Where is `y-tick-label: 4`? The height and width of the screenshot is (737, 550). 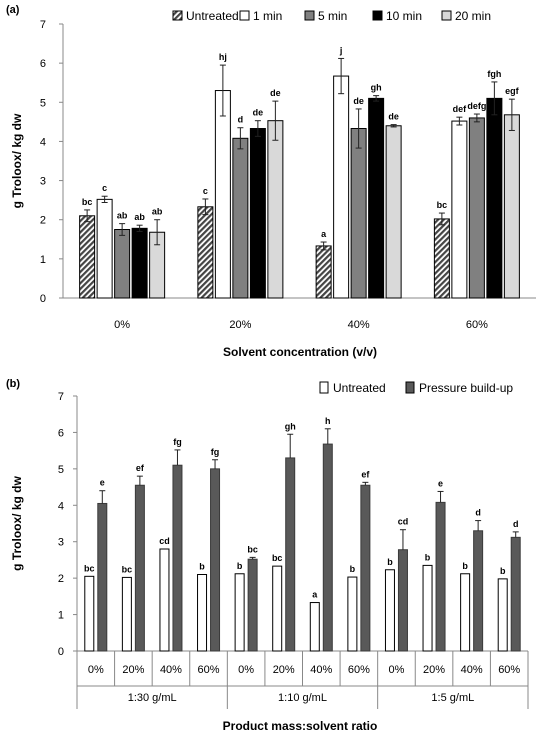
y-tick-label: 4 is located at coordinates (61, 506).